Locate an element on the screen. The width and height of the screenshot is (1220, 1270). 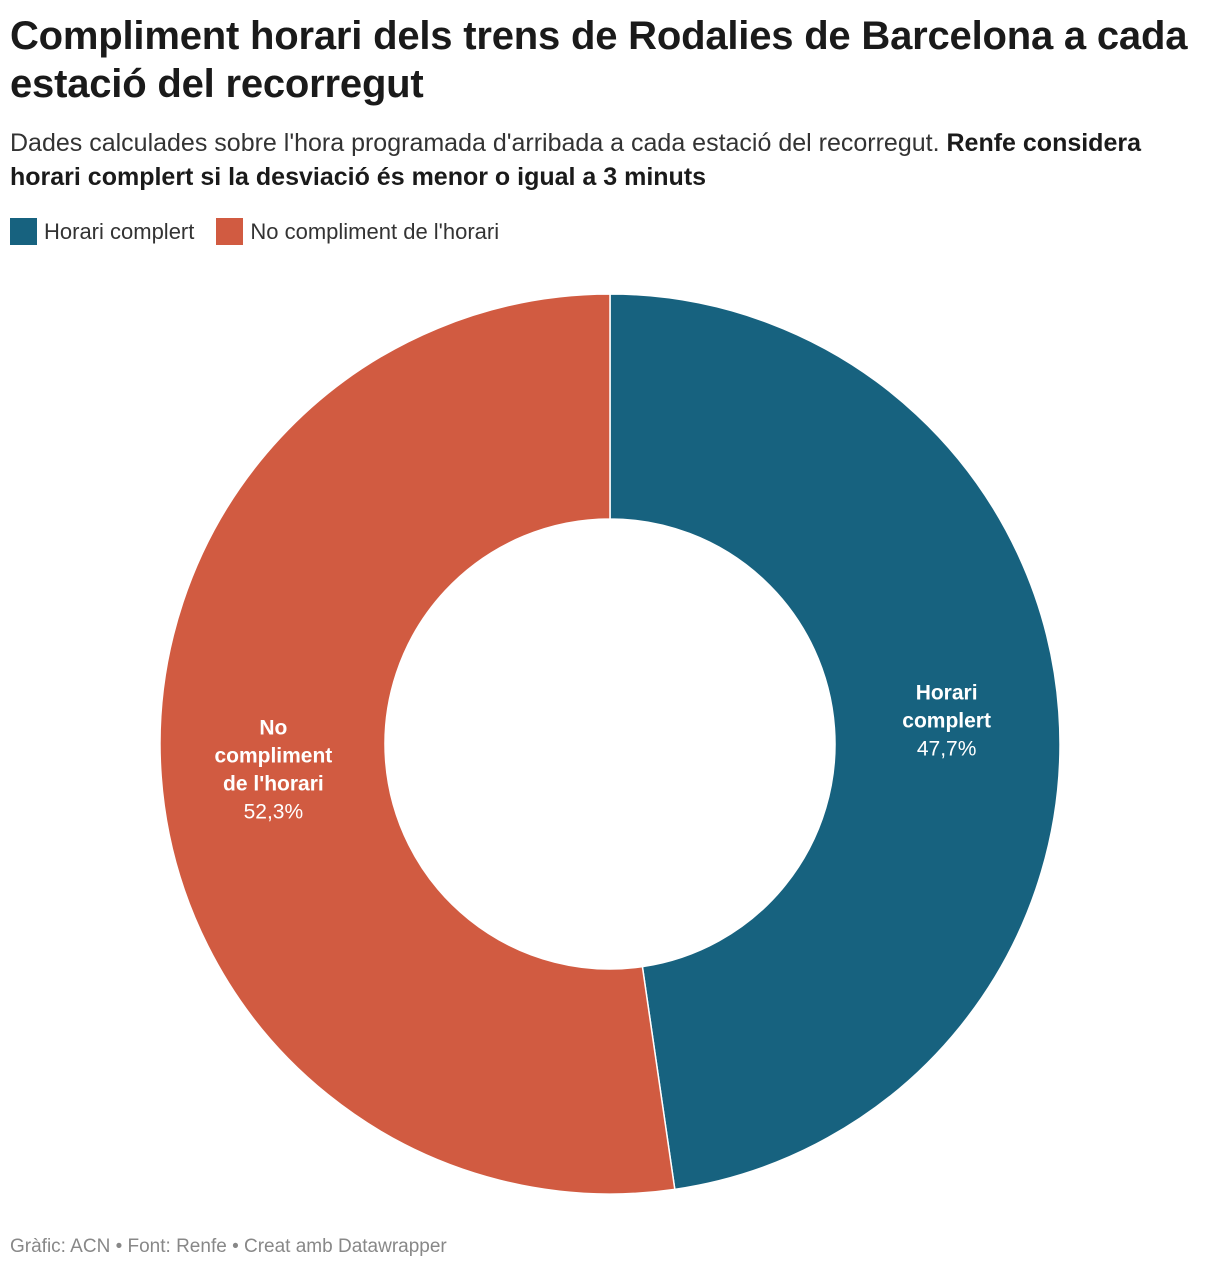
legend-item-horari-complert: Horari complert is located at coordinates (102, 231).